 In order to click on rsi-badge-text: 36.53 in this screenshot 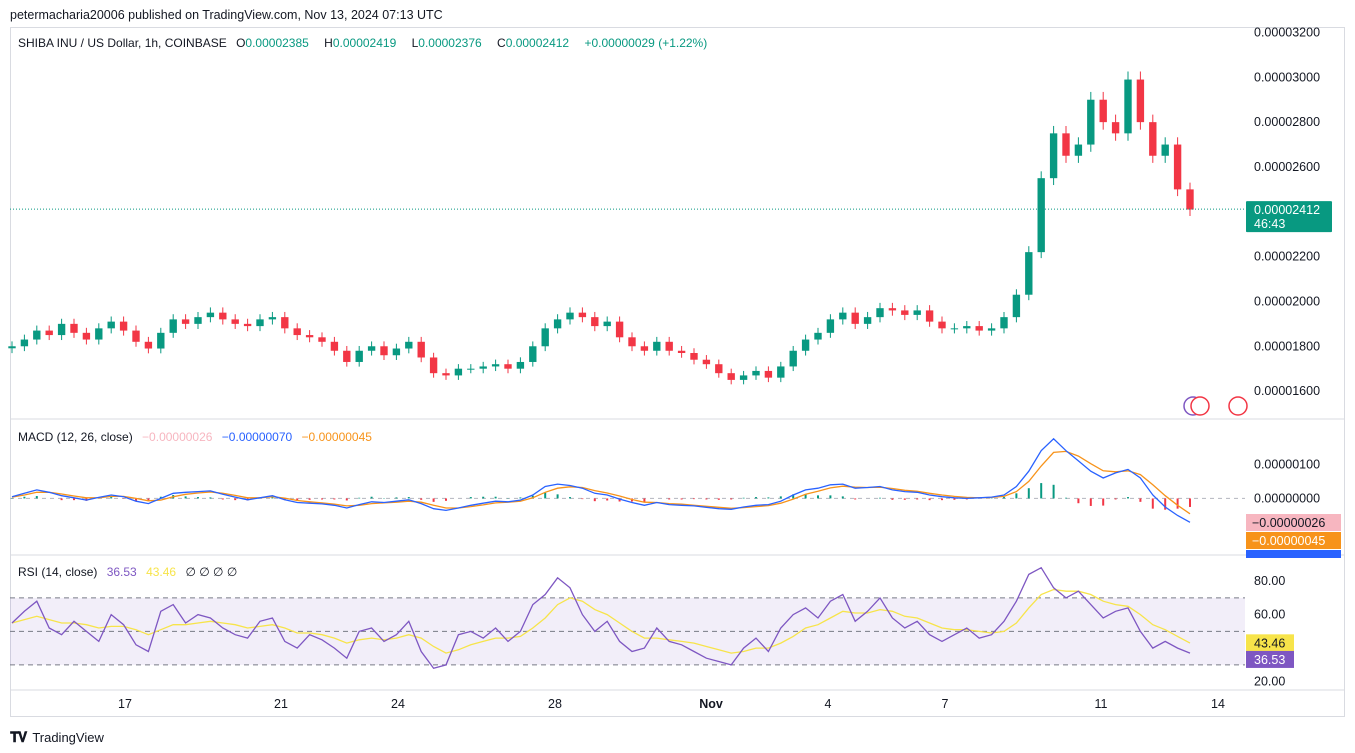, I will do `click(1269, 660)`.